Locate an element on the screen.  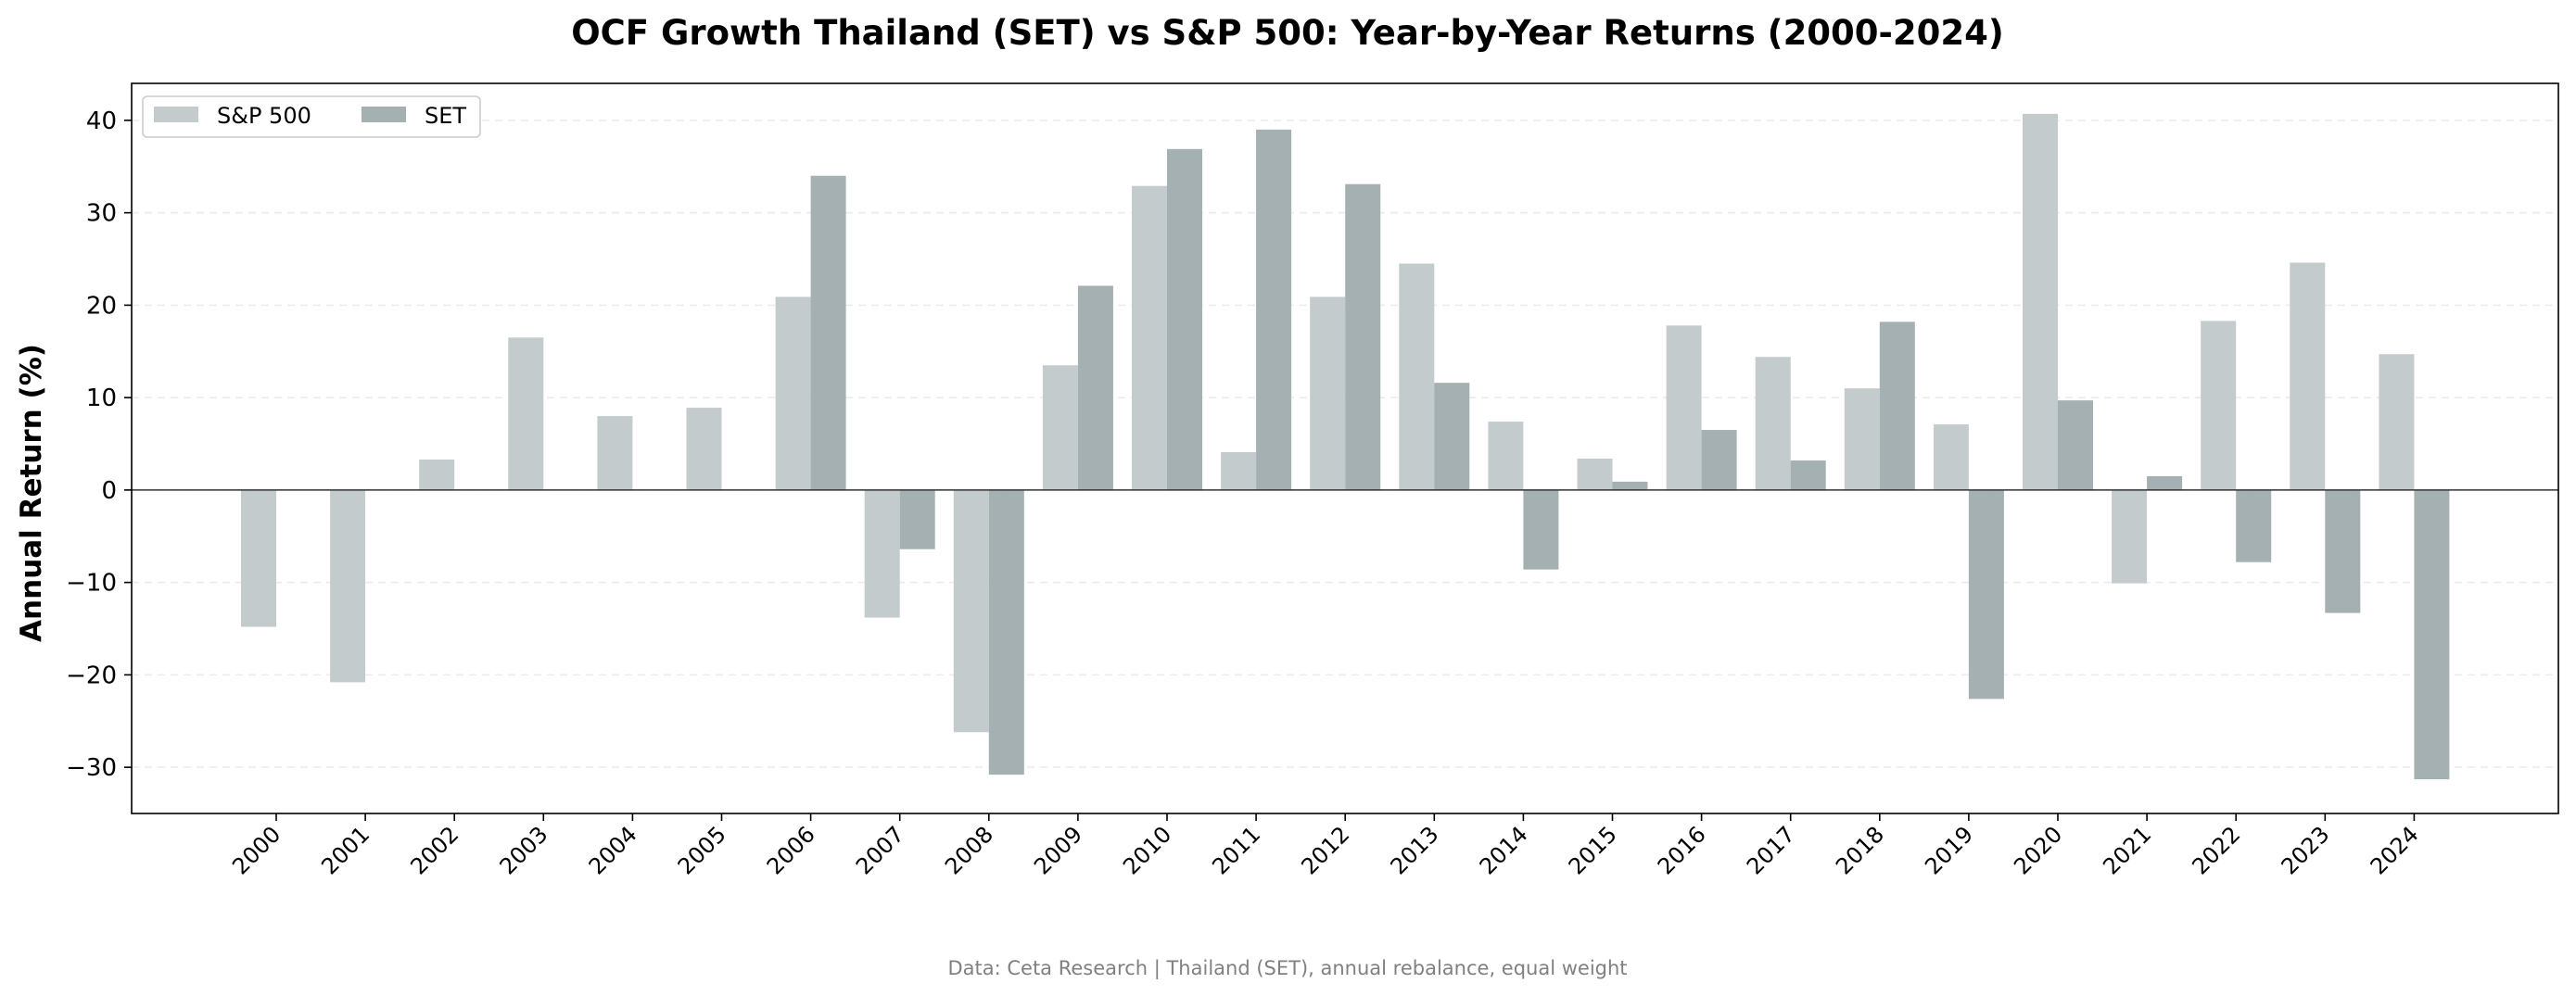
legend-label: S&P 500 is located at coordinates (264, 116).